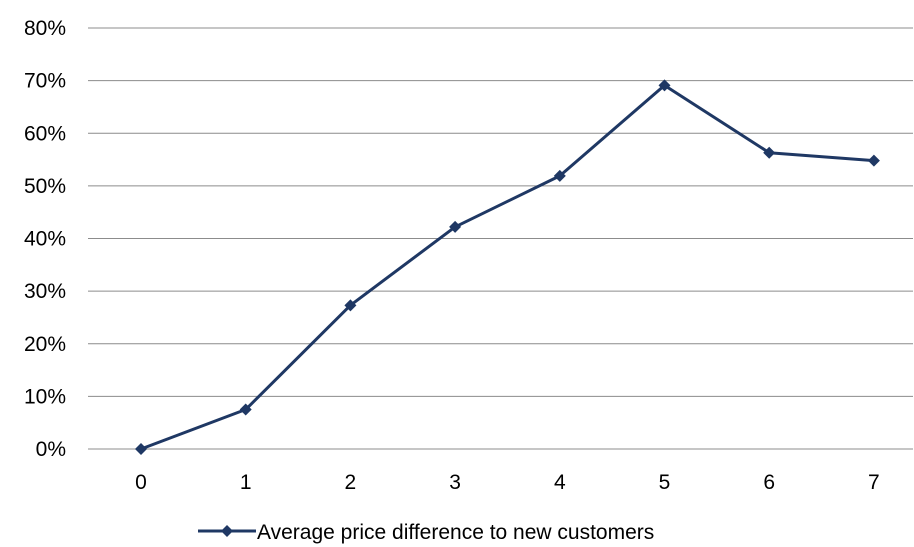  Describe the element at coordinates (665, 482) in the screenshot. I see `x-tick-label: 5` at that location.